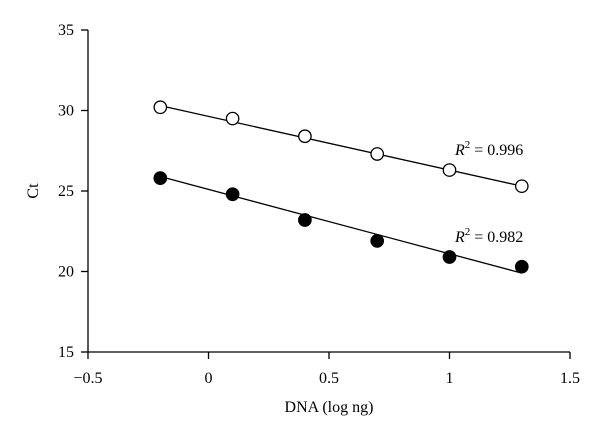 This screenshot has height=437, width=600. I want to click on x-tick-label: 0.5, so click(329, 378).